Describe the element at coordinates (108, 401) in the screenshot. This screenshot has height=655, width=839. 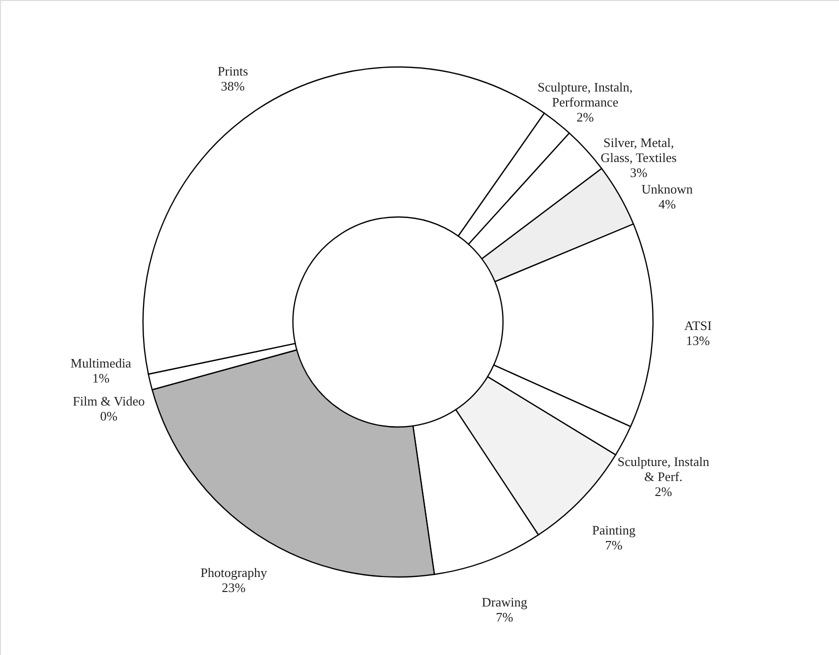
I see `category-label: Film & Video` at that location.